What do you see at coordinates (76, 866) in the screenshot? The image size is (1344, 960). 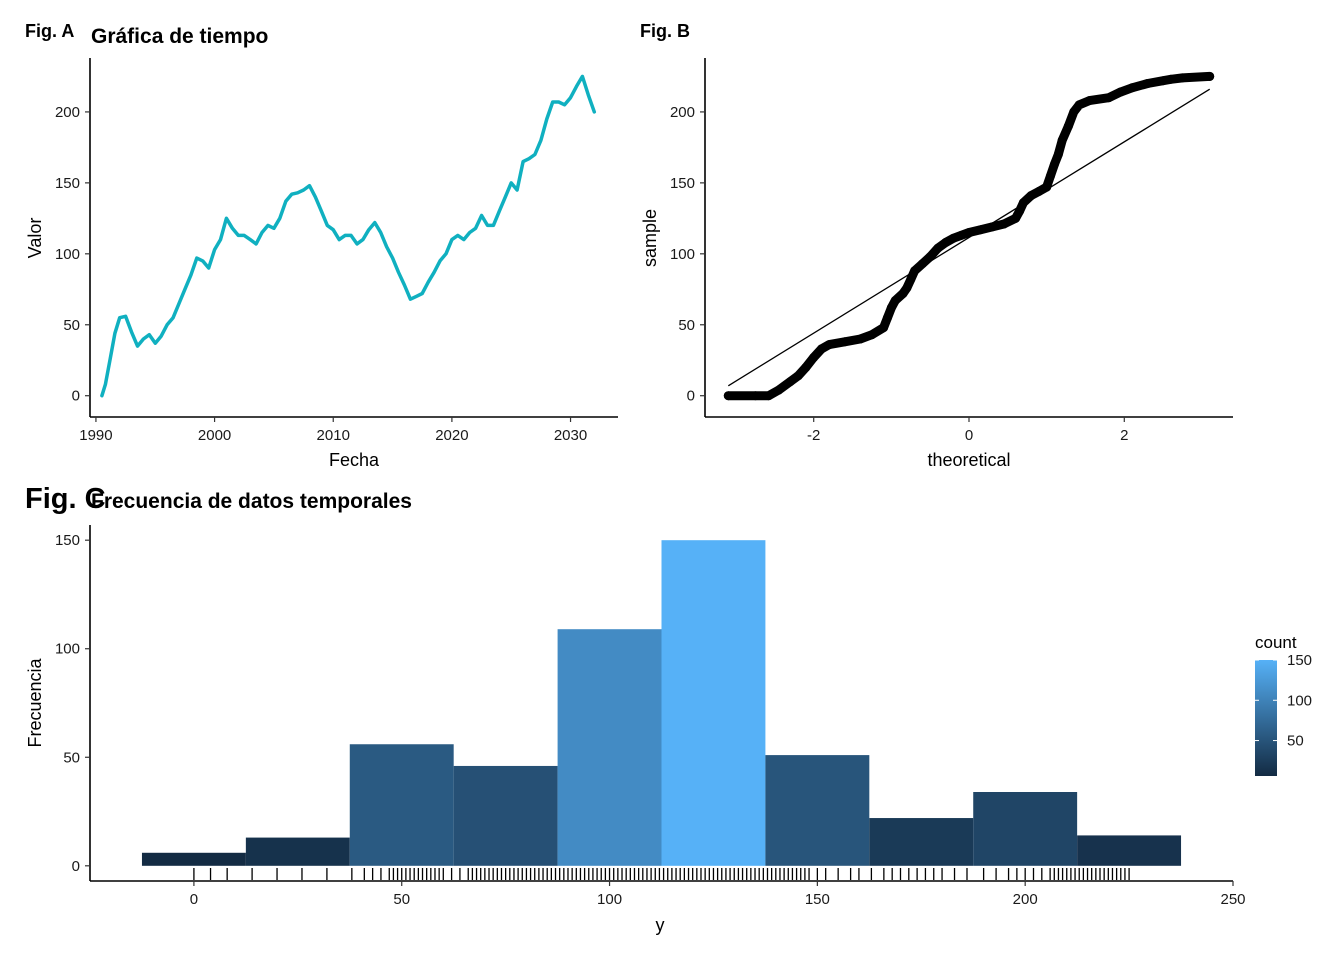 I see `c-y-tick-label: 0` at bounding box center [76, 866].